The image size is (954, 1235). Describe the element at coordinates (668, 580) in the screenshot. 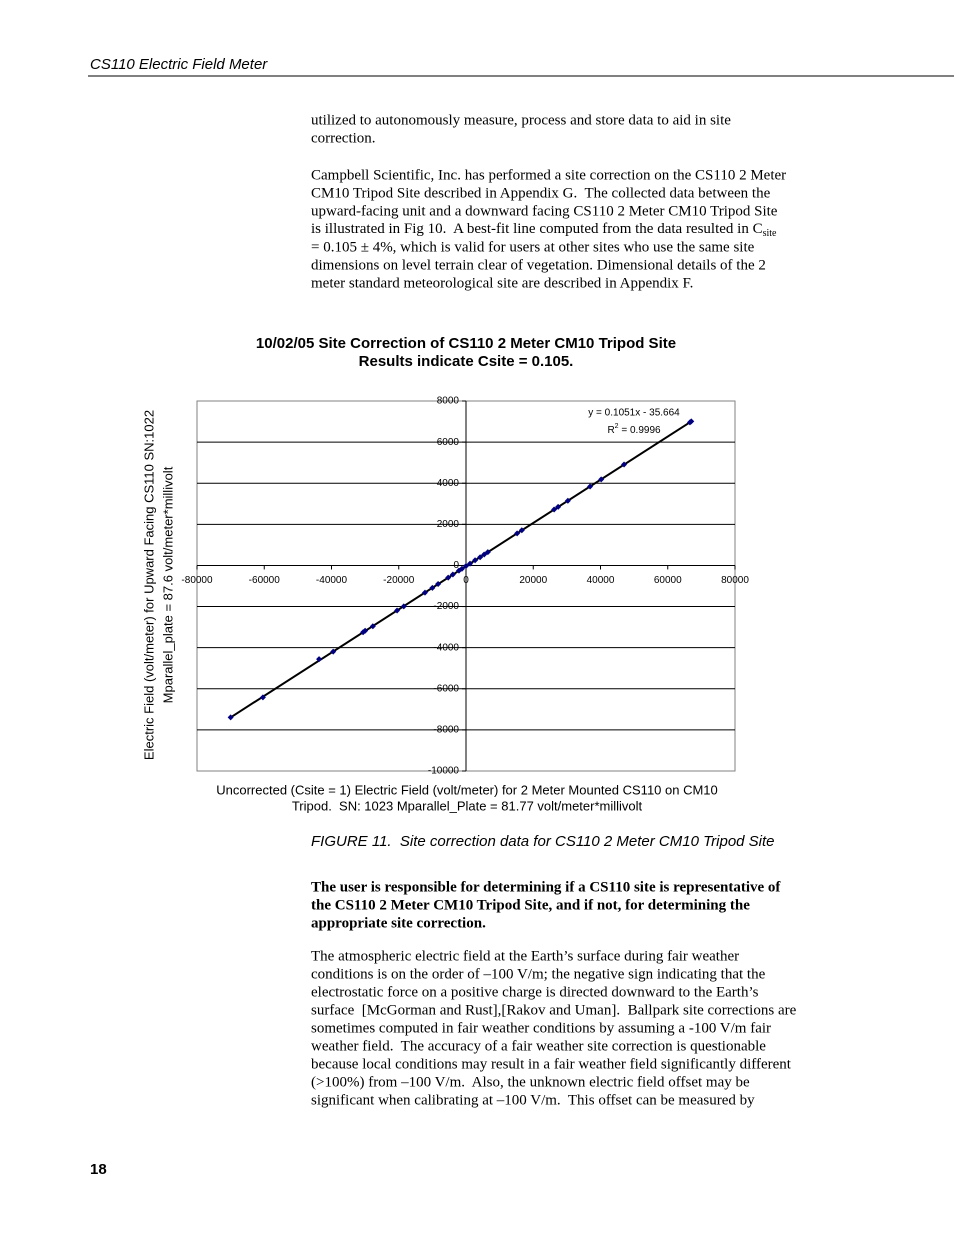

I see `x-tick-label: 60000` at that location.